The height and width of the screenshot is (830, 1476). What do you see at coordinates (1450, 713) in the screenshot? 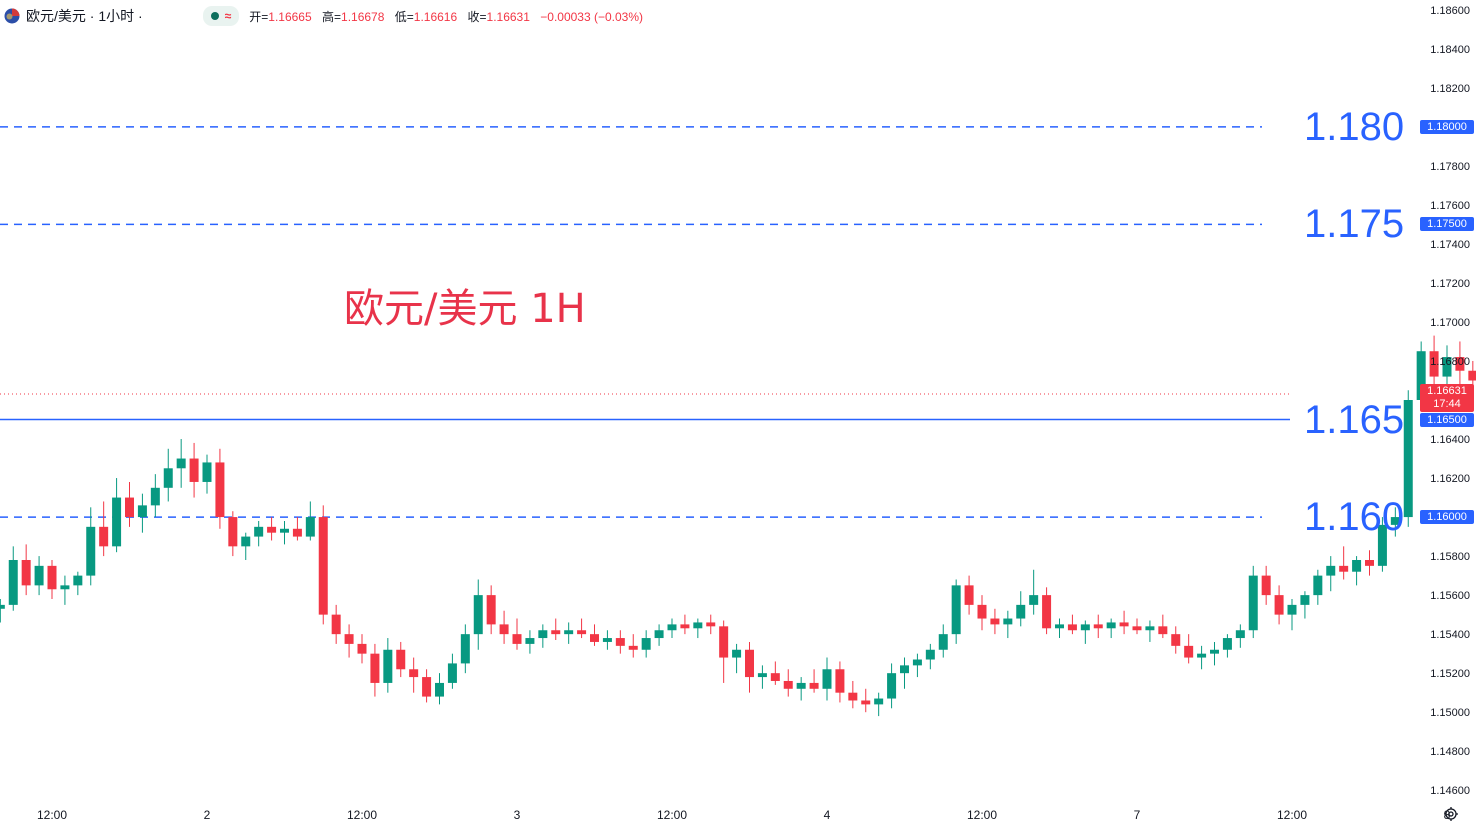
I see `price-tick-label: 1.15000` at bounding box center [1450, 713].